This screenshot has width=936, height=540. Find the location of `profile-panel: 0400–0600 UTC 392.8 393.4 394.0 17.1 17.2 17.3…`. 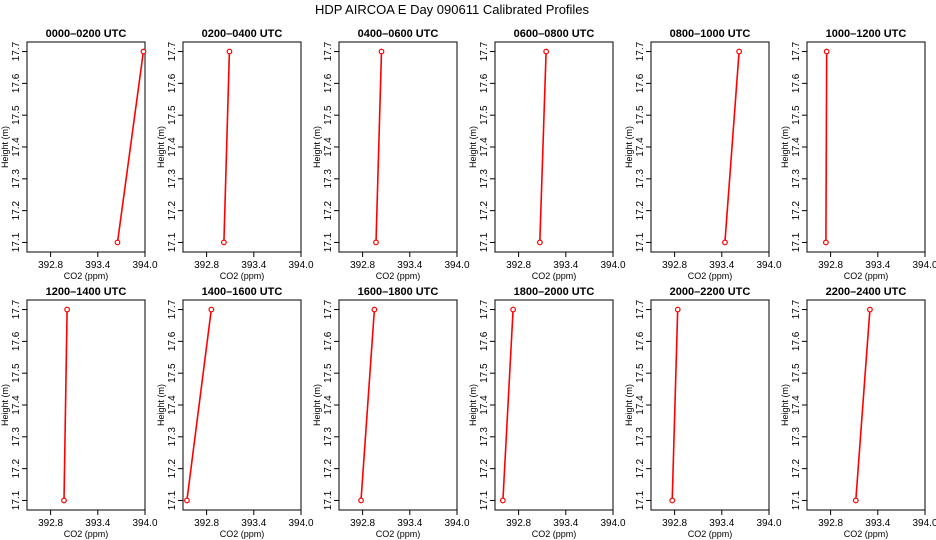

profile-panel: 0400–0600 UTC 392.8 393.4 394.0 17.1 17.2 17.3… is located at coordinates (391, 154).